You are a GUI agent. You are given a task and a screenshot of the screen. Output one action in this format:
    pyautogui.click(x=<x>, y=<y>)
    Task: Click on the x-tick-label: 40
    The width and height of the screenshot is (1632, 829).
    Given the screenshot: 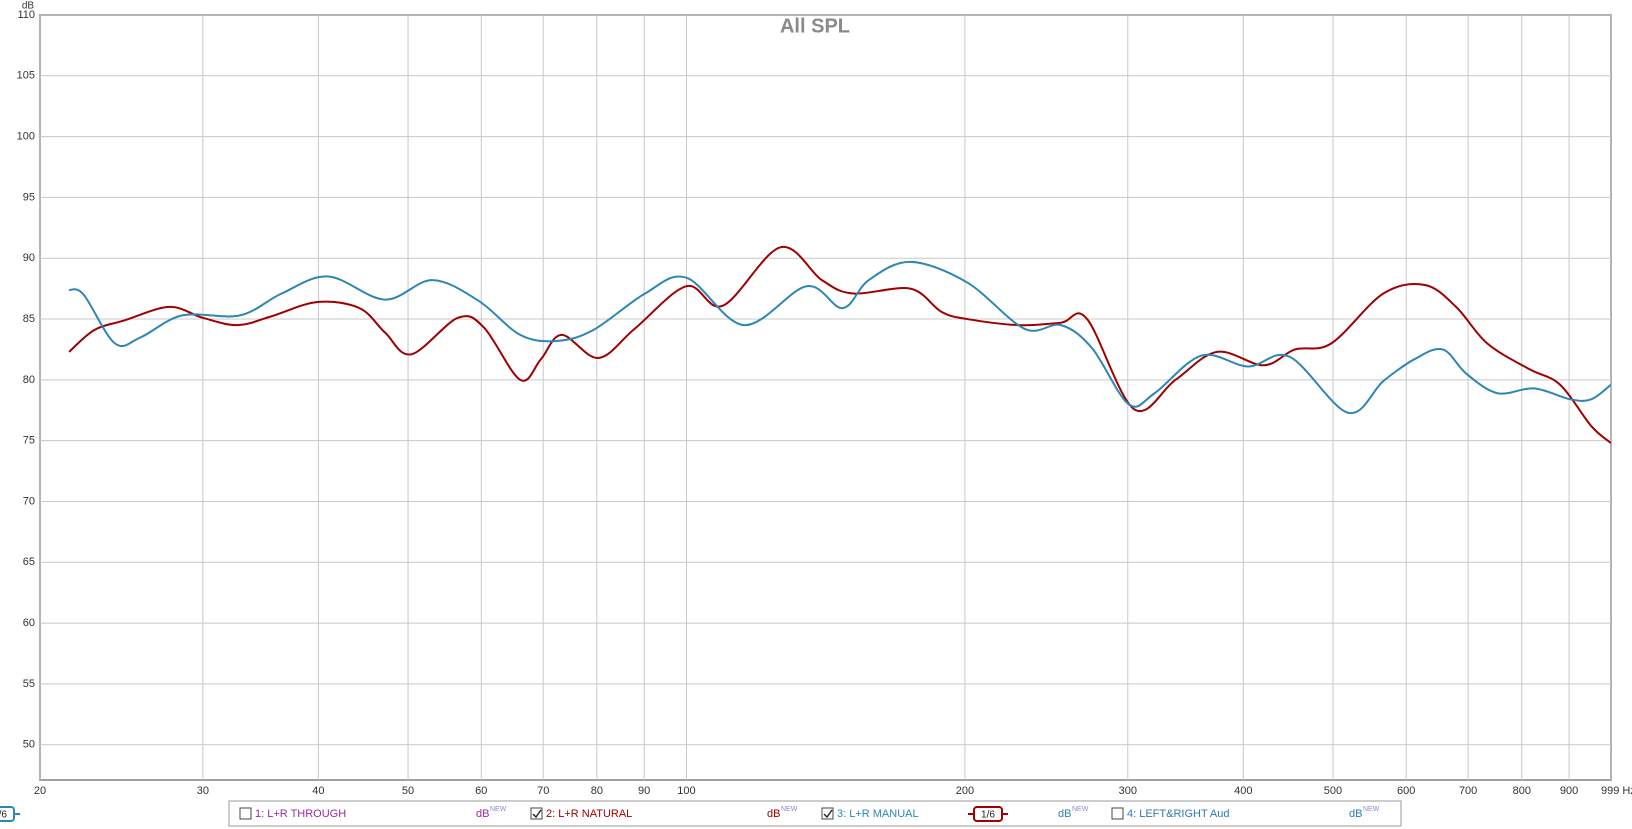 What is the action you would take?
    pyautogui.click(x=318, y=791)
    